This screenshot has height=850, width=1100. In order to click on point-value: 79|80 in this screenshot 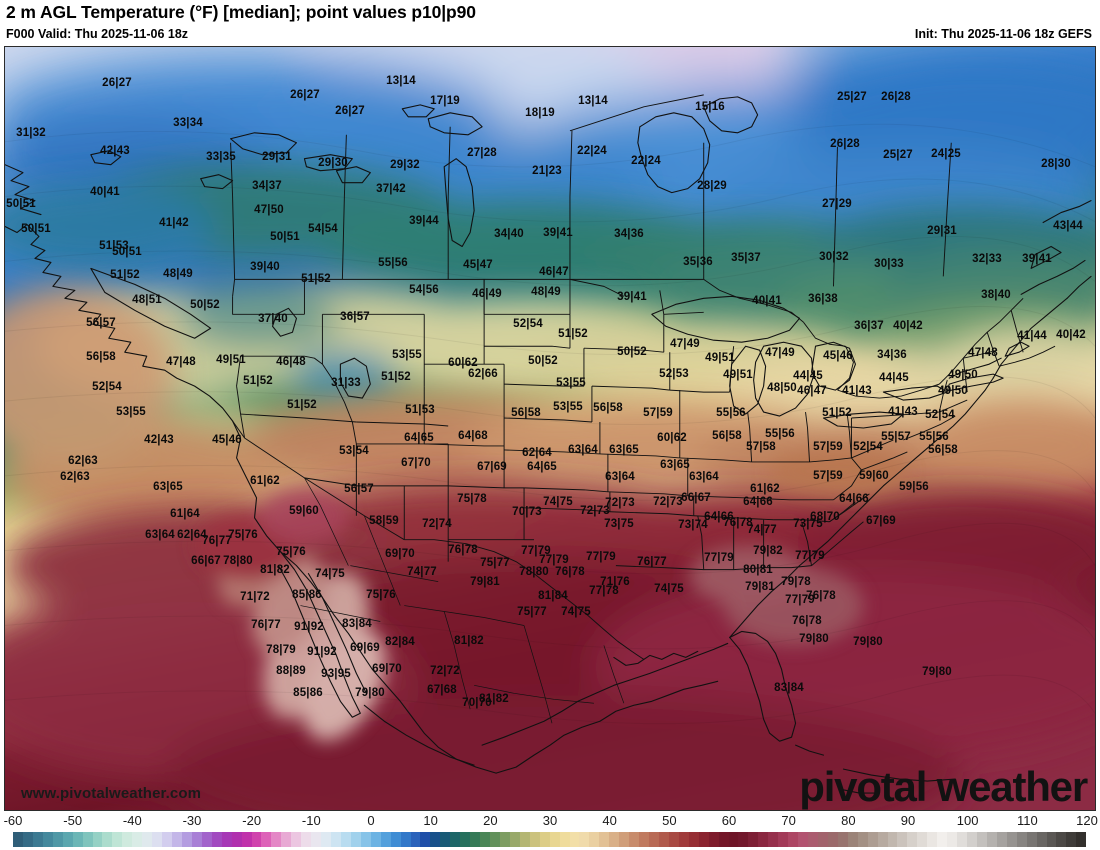, I will do `click(814, 639)`.